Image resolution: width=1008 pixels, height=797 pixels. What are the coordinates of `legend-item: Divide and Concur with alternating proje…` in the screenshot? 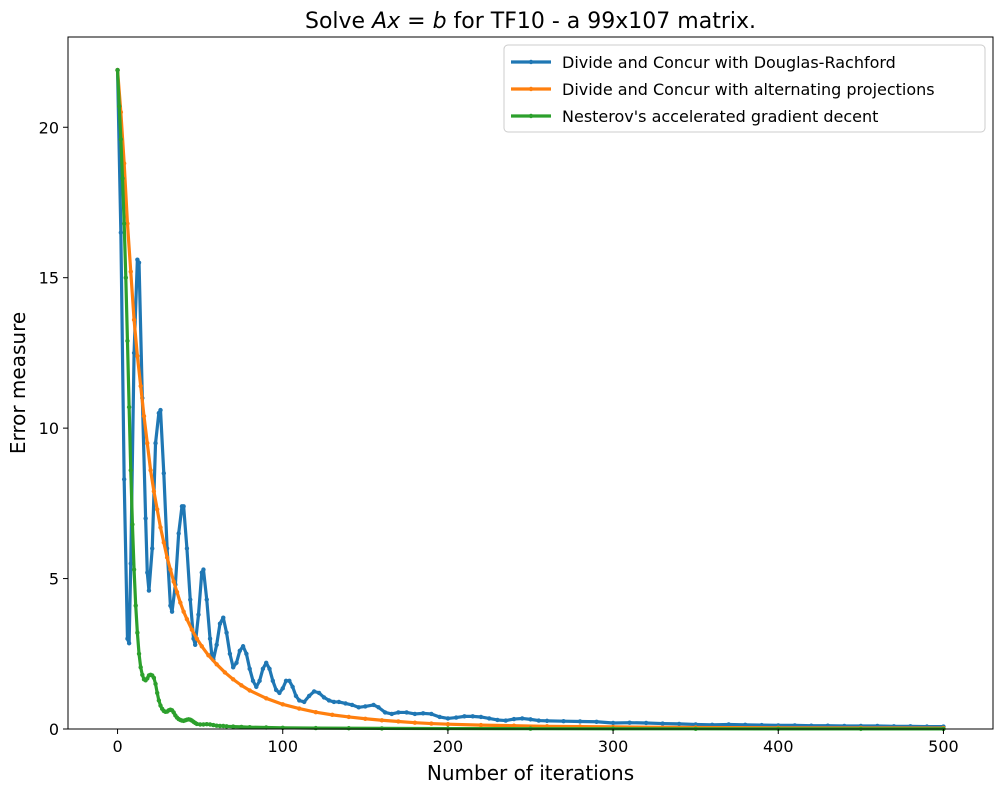 It's located at (723, 89).